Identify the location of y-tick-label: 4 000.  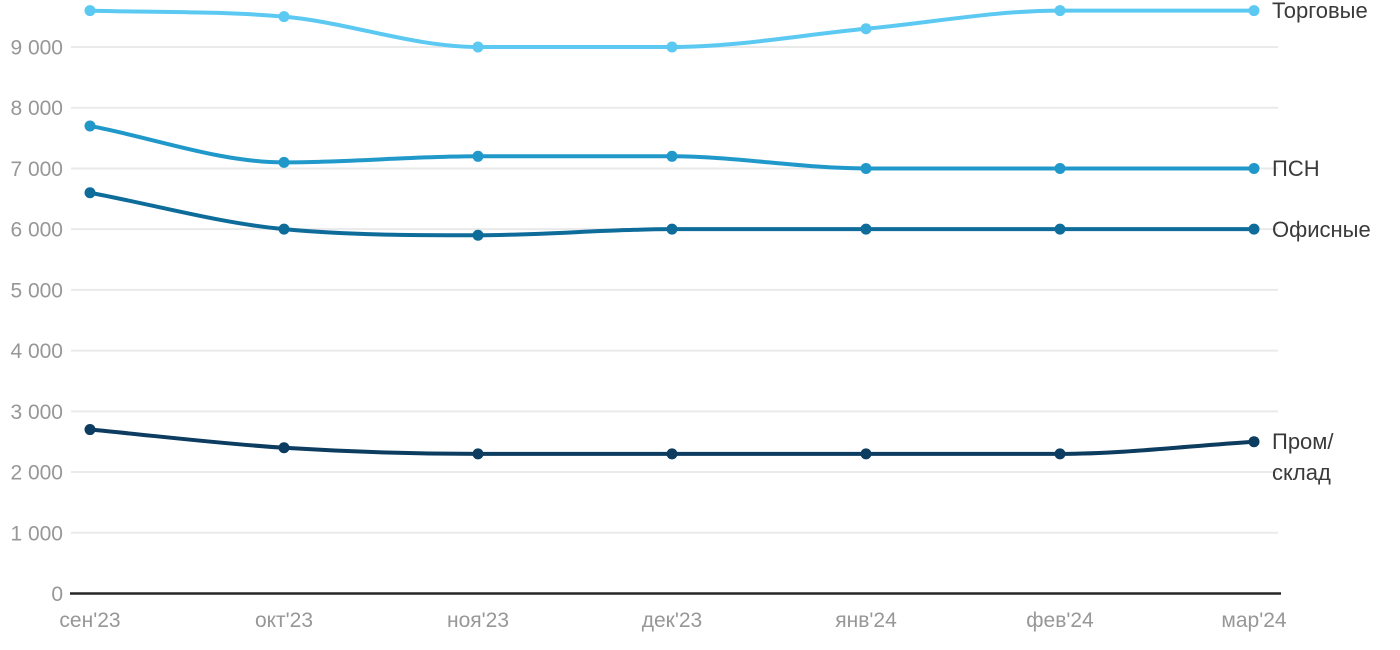
(36, 351).